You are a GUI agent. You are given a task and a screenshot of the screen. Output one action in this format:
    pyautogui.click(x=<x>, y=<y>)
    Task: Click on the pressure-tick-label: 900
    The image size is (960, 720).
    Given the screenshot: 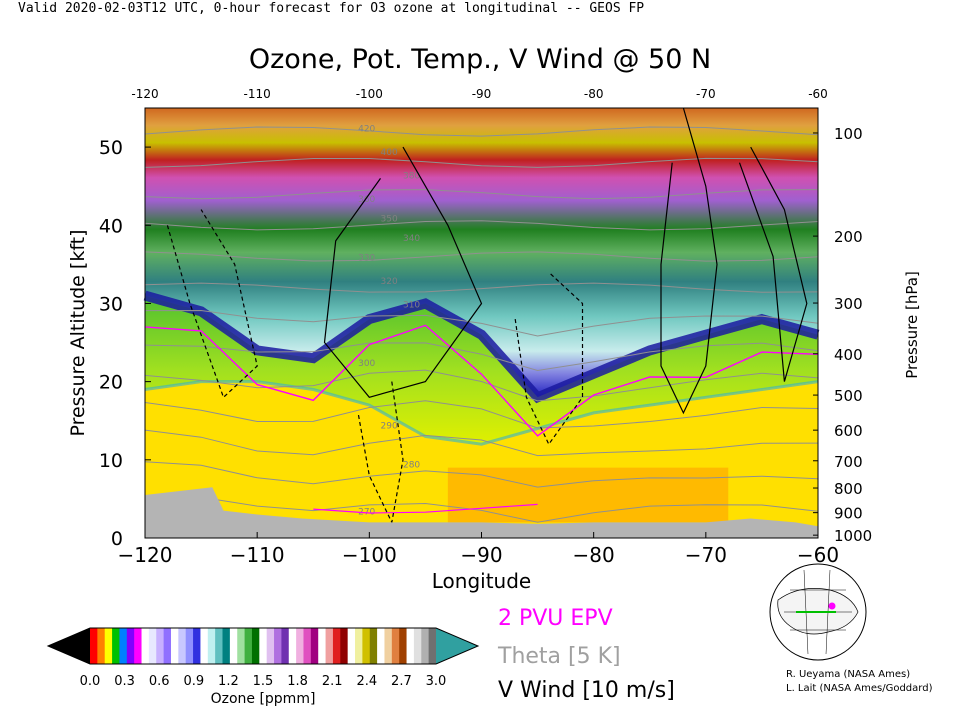 What is the action you would take?
    pyautogui.click(x=848, y=514)
    